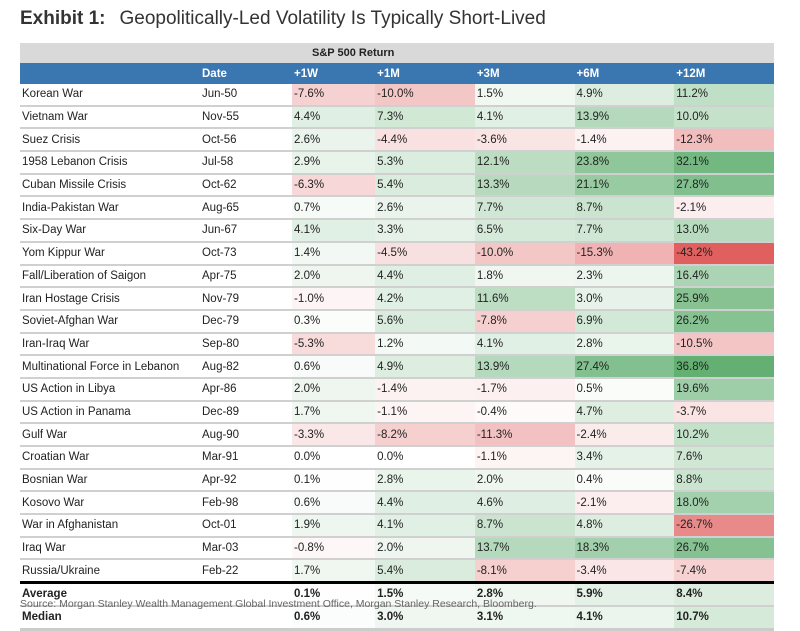  Describe the element at coordinates (624, 253) in the screenshot. I see `return-cell: -15.3%` at that location.